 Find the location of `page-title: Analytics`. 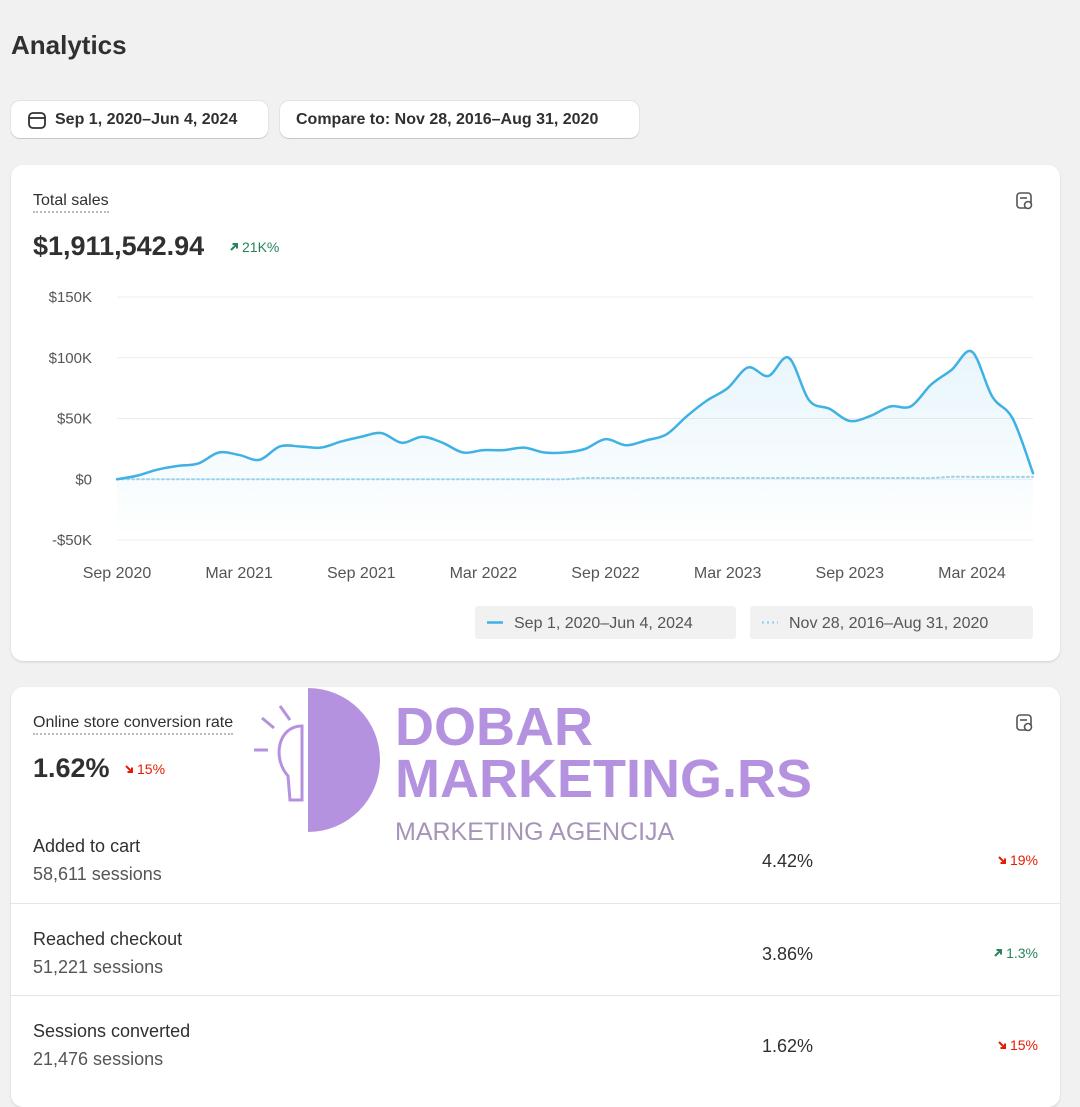

page-title: Analytics is located at coordinates (69, 45).